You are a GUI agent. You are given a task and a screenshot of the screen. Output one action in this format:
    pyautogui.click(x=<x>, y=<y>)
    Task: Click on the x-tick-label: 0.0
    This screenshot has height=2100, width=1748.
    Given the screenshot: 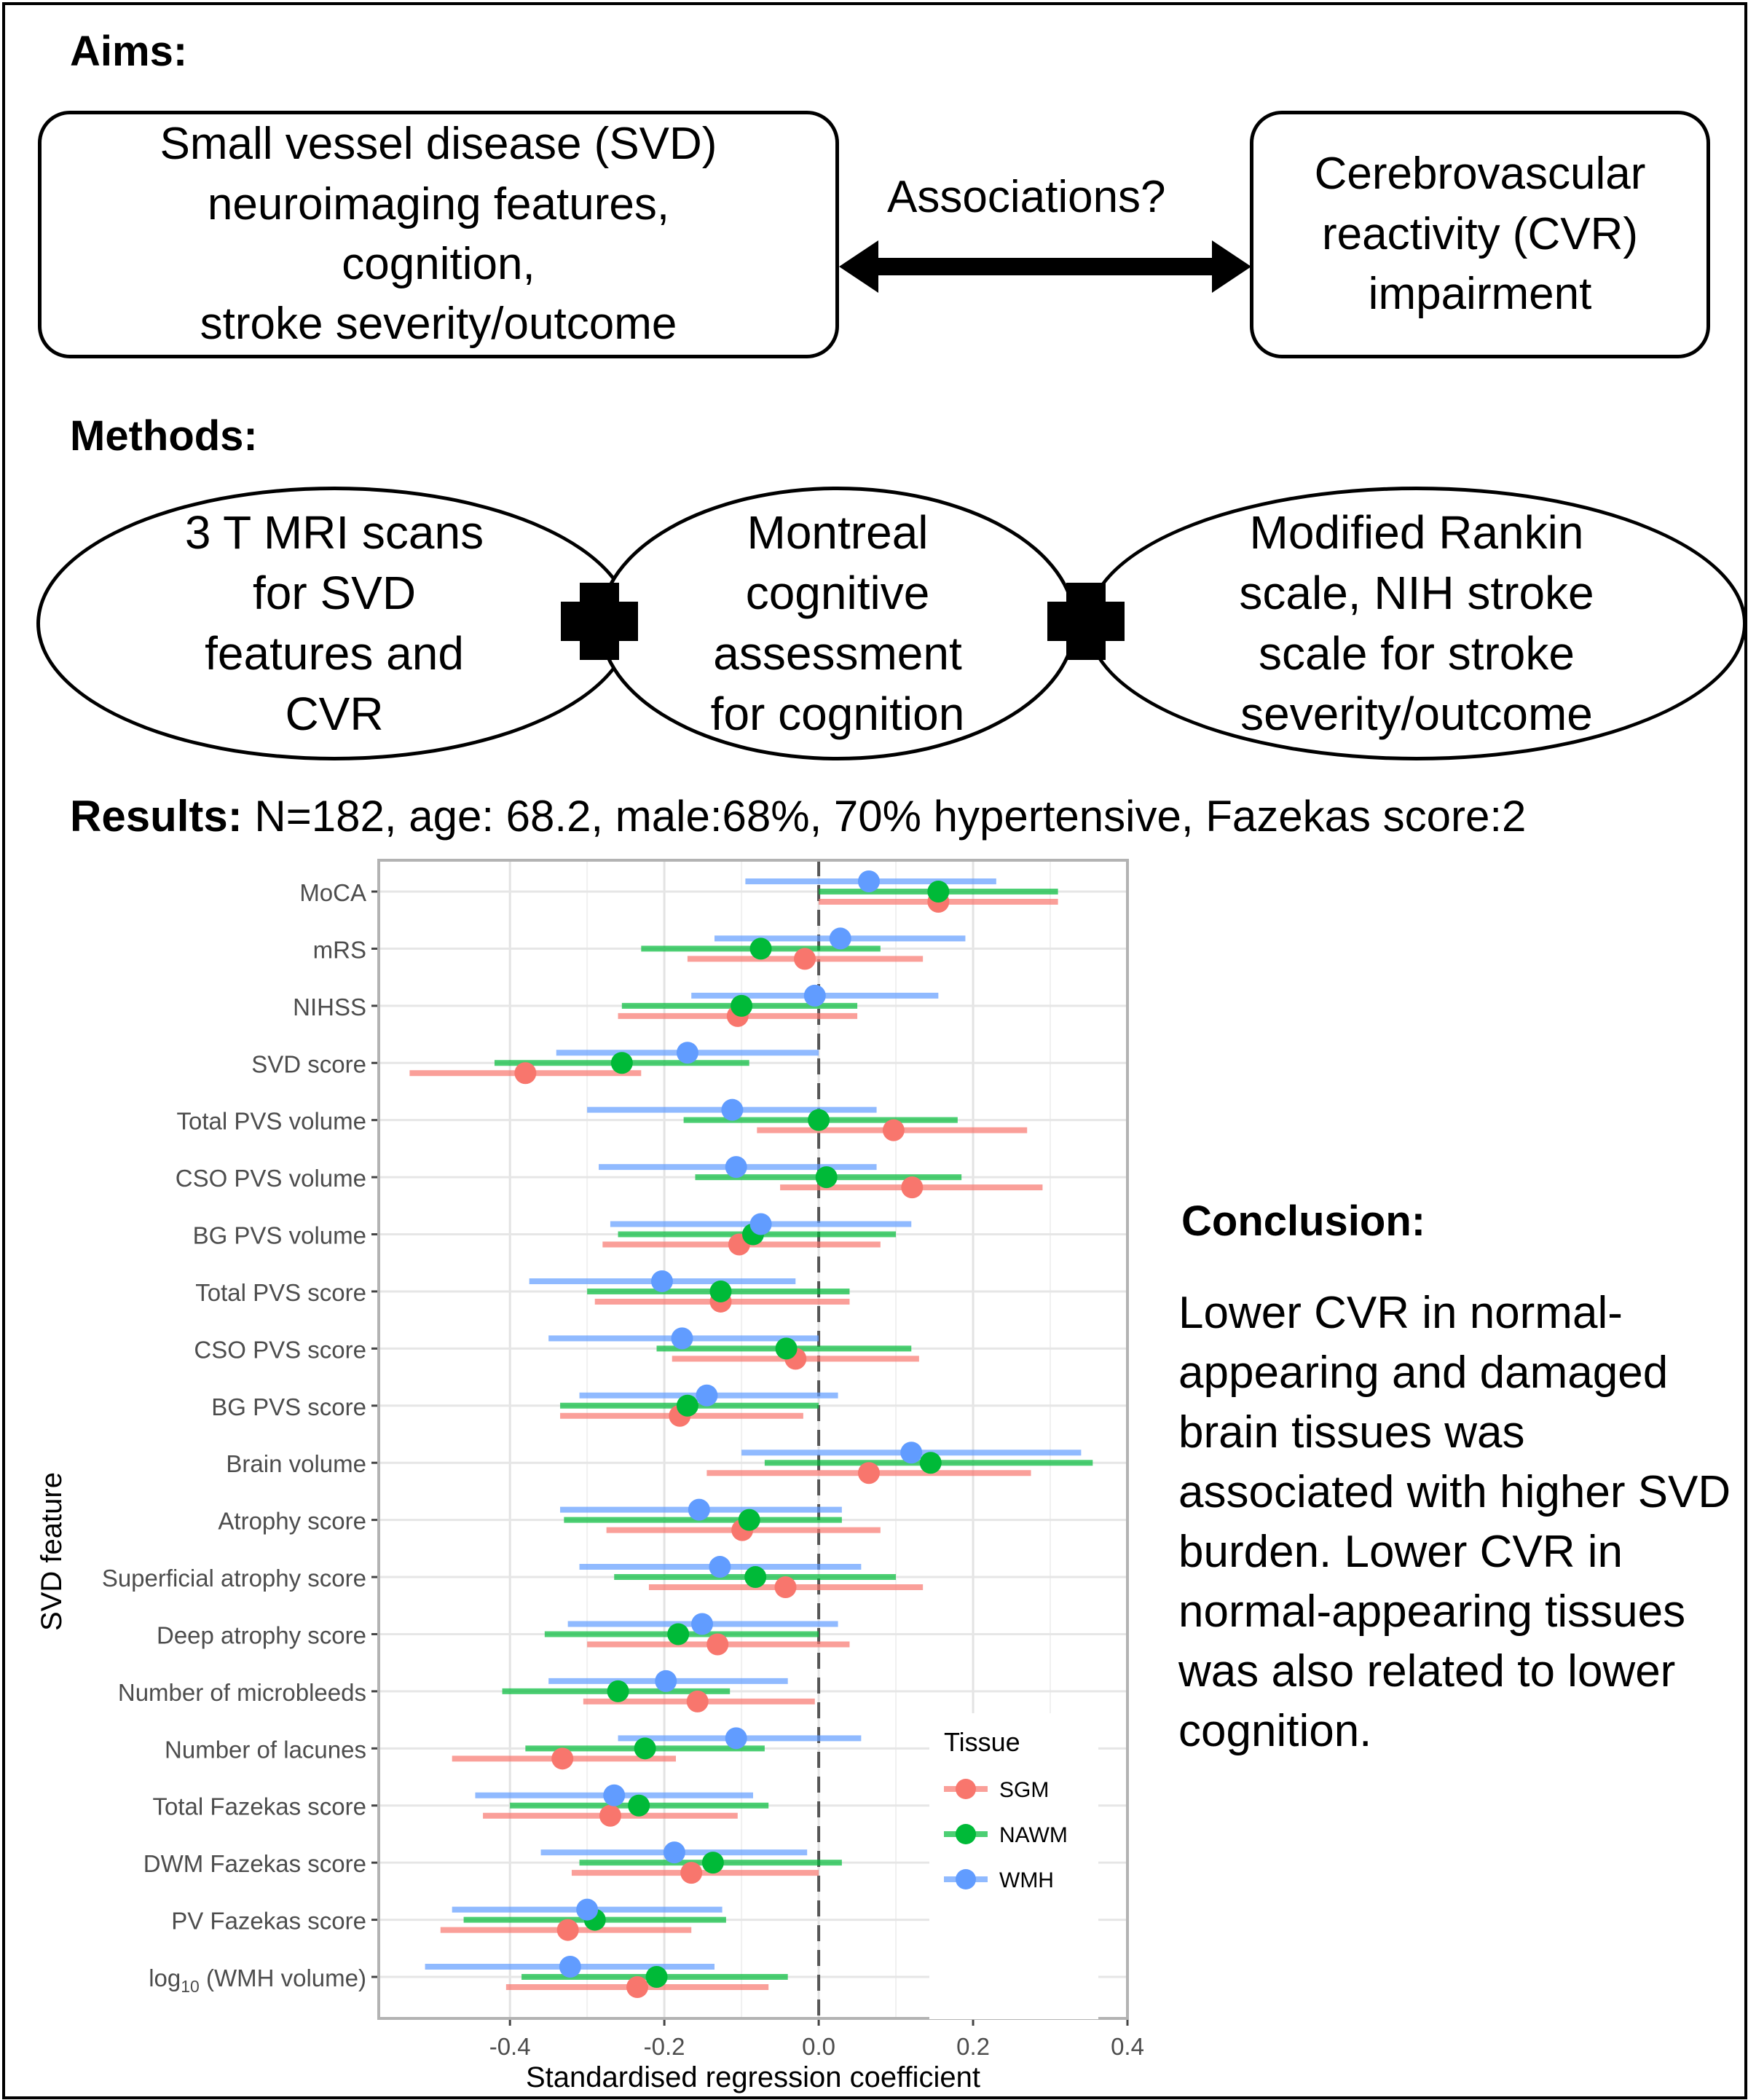 What is the action you would take?
    pyautogui.click(x=819, y=2046)
    